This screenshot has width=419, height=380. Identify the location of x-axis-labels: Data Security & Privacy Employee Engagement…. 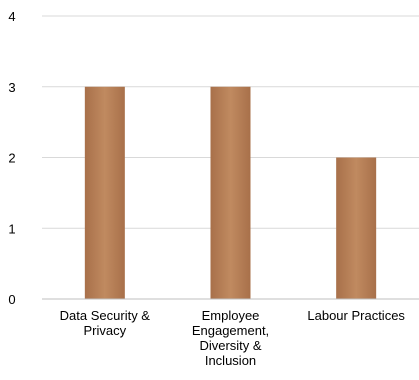
(233, 338).